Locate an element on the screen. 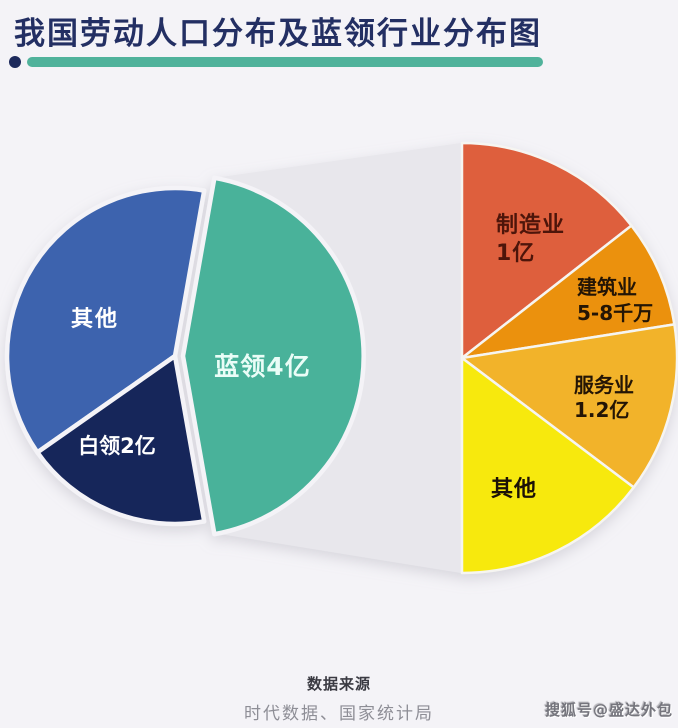  fan-slice-construction is located at coordinates (568, 292).